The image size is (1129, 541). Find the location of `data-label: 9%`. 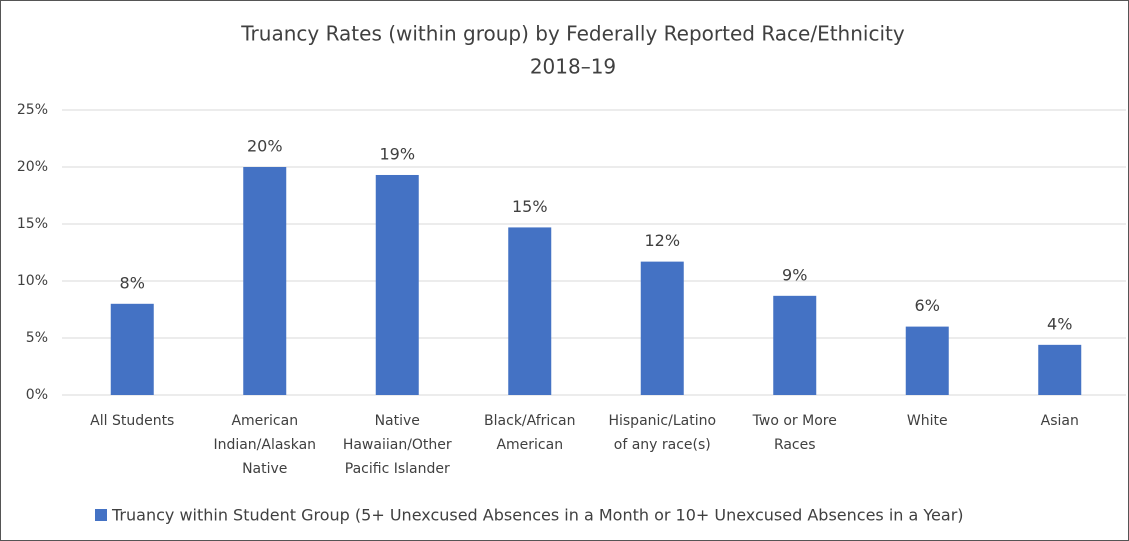

data-label: 9% is located at coordinates (794, 274).